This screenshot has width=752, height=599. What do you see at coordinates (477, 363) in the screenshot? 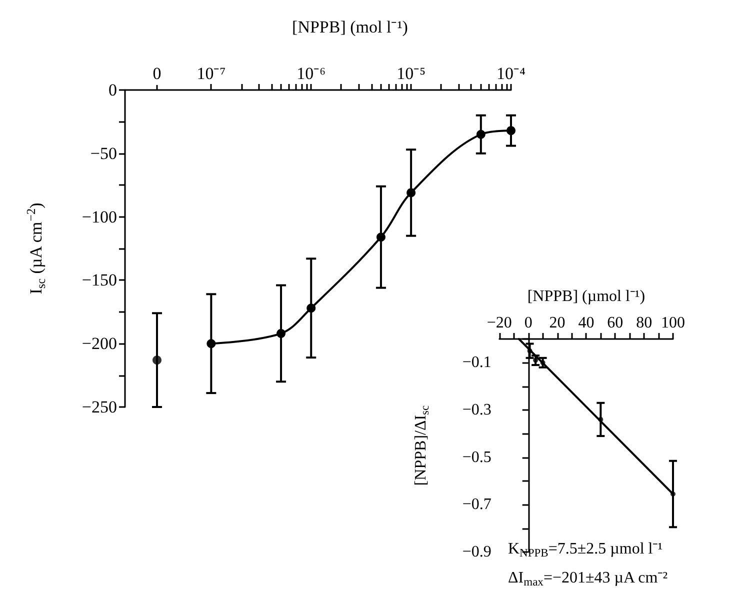
I see `y-tick-label: −0.1` at bounding box center [477, 363].